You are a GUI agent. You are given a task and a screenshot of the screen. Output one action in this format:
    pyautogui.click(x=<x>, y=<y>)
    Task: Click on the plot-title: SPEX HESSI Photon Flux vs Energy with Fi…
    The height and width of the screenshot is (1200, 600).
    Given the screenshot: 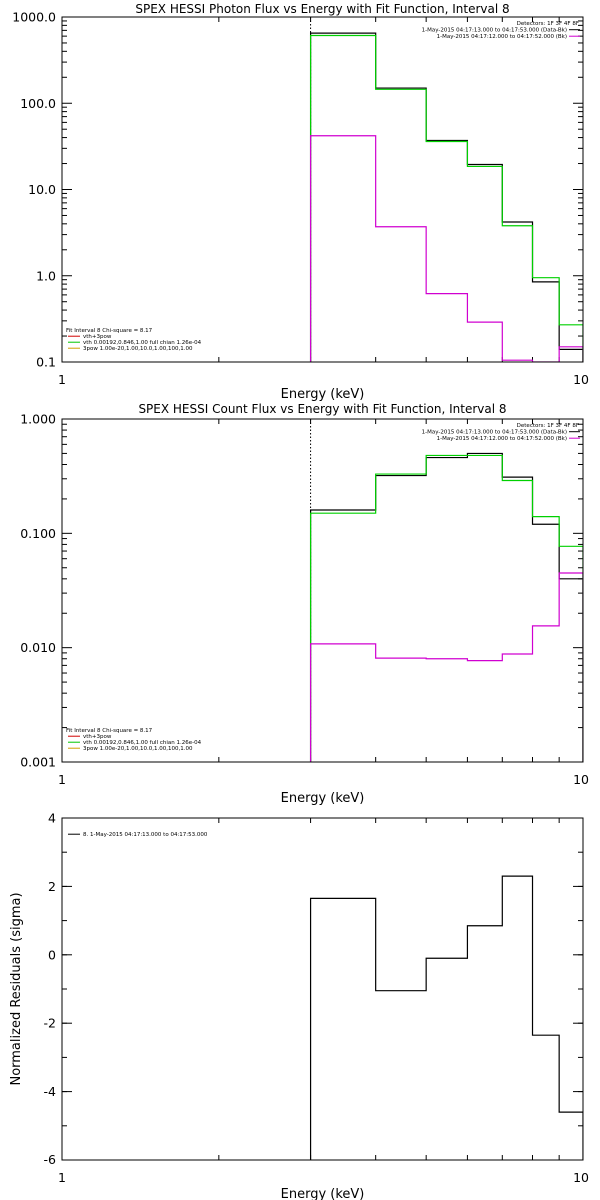 What is the action you would take?
    pyautogui.click(x=322, y=9)
    